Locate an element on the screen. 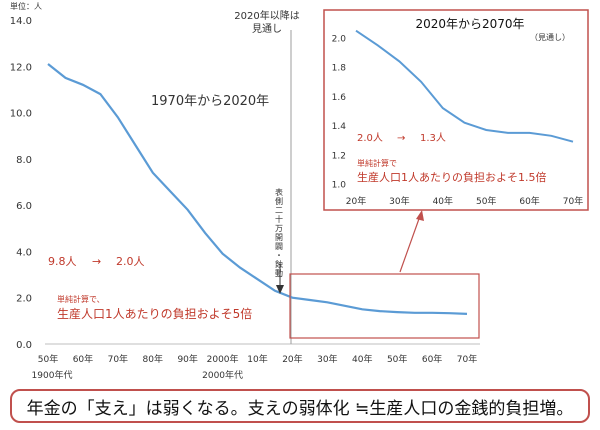 The height and width of the screenshot is (430, 600). inset-change-from: 2.0人 is located at coordinates (370, 138).